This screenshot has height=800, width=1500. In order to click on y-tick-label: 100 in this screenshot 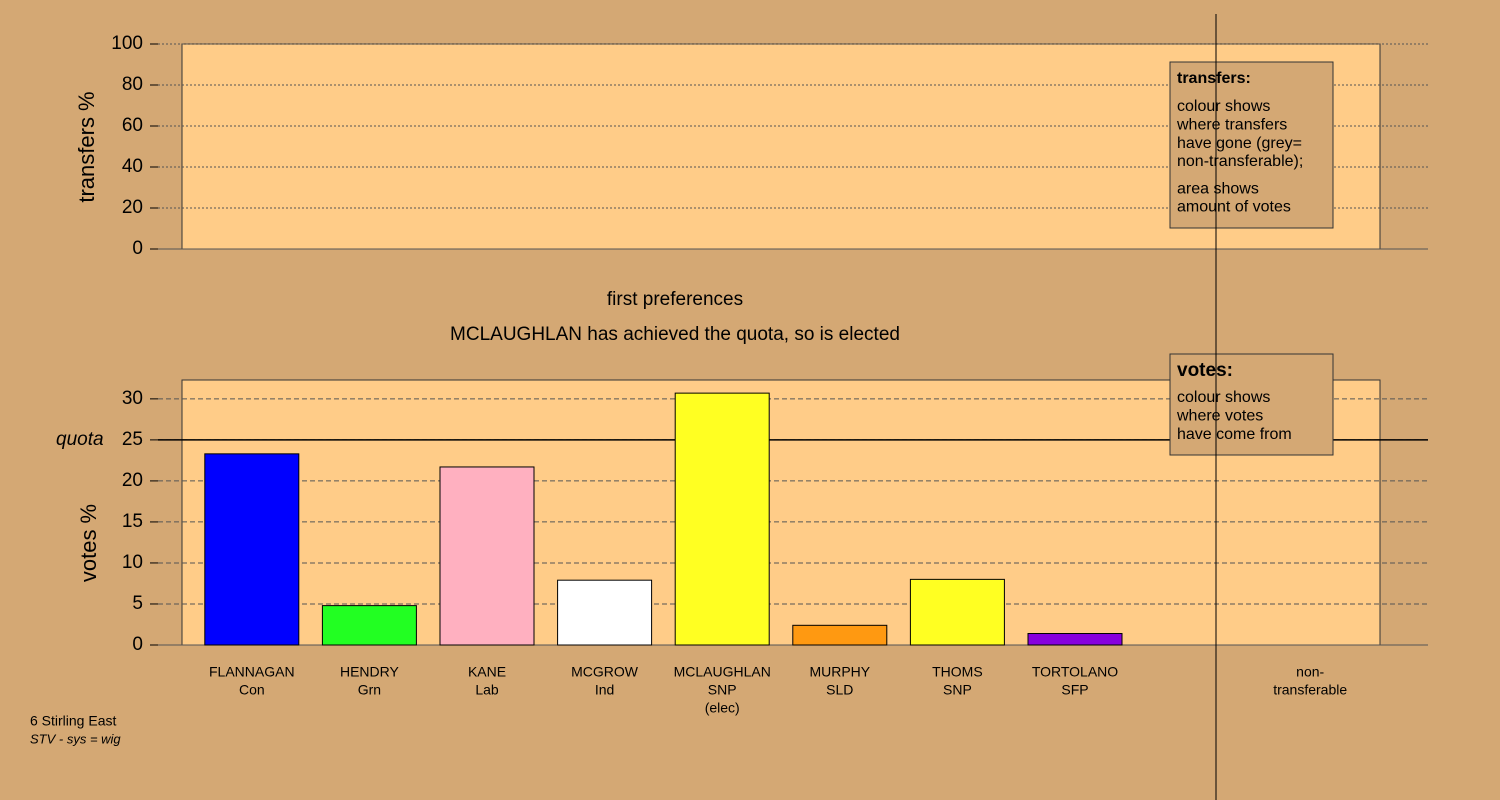, I will do `click(127, 43)`.